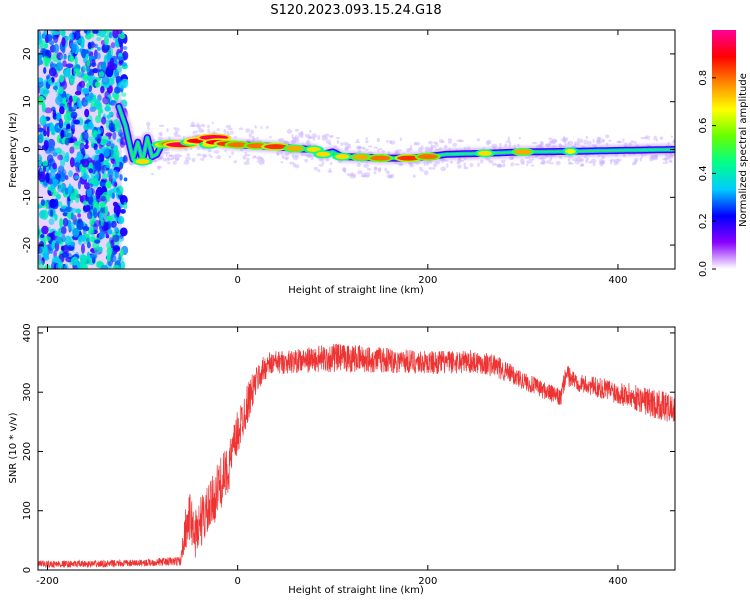 This screenshot has width=750, height=600. I want to click on spectrogram-x-label: Height of straight line (km), so click(356, 290).